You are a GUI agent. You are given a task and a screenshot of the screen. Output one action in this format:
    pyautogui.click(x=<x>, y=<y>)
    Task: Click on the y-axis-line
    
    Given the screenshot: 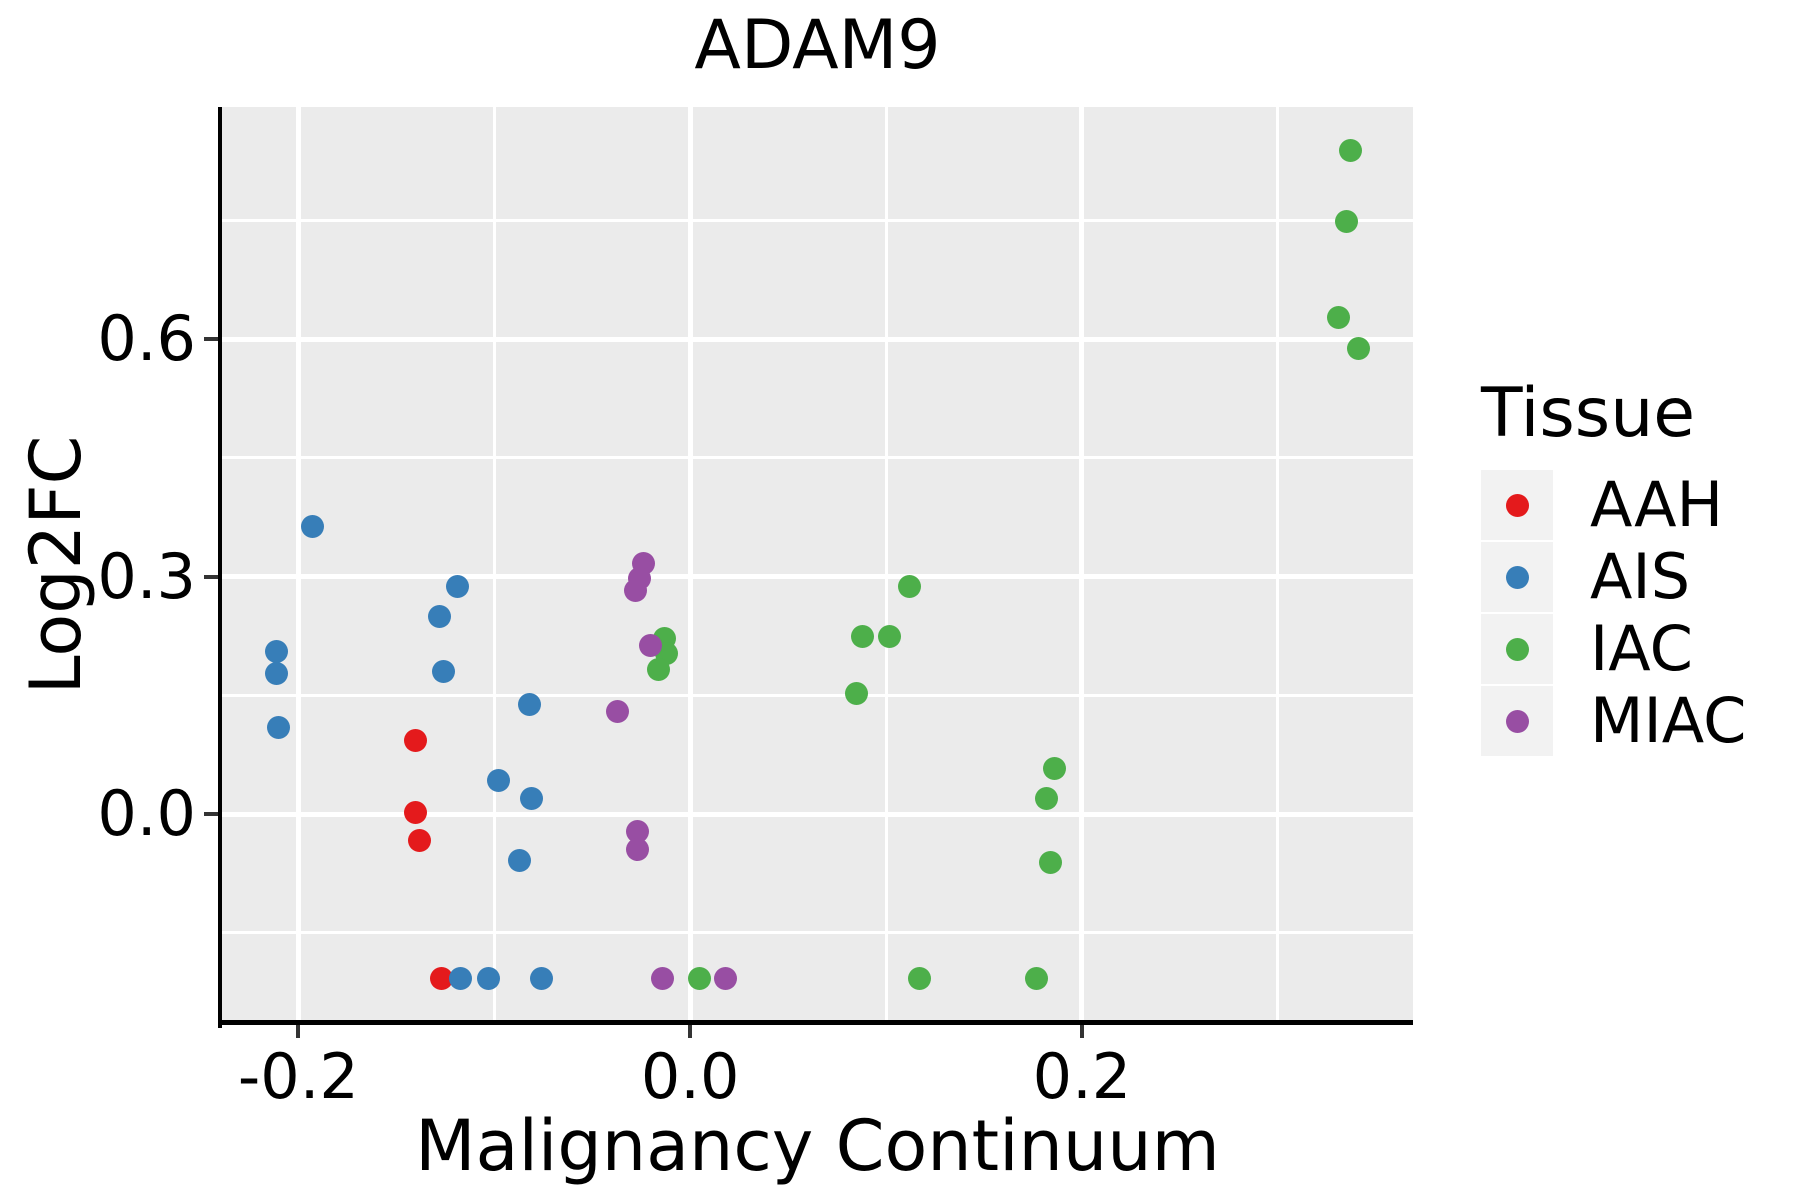 What is the action you would take?
    pyautogui.click(x=220, y=567)
    